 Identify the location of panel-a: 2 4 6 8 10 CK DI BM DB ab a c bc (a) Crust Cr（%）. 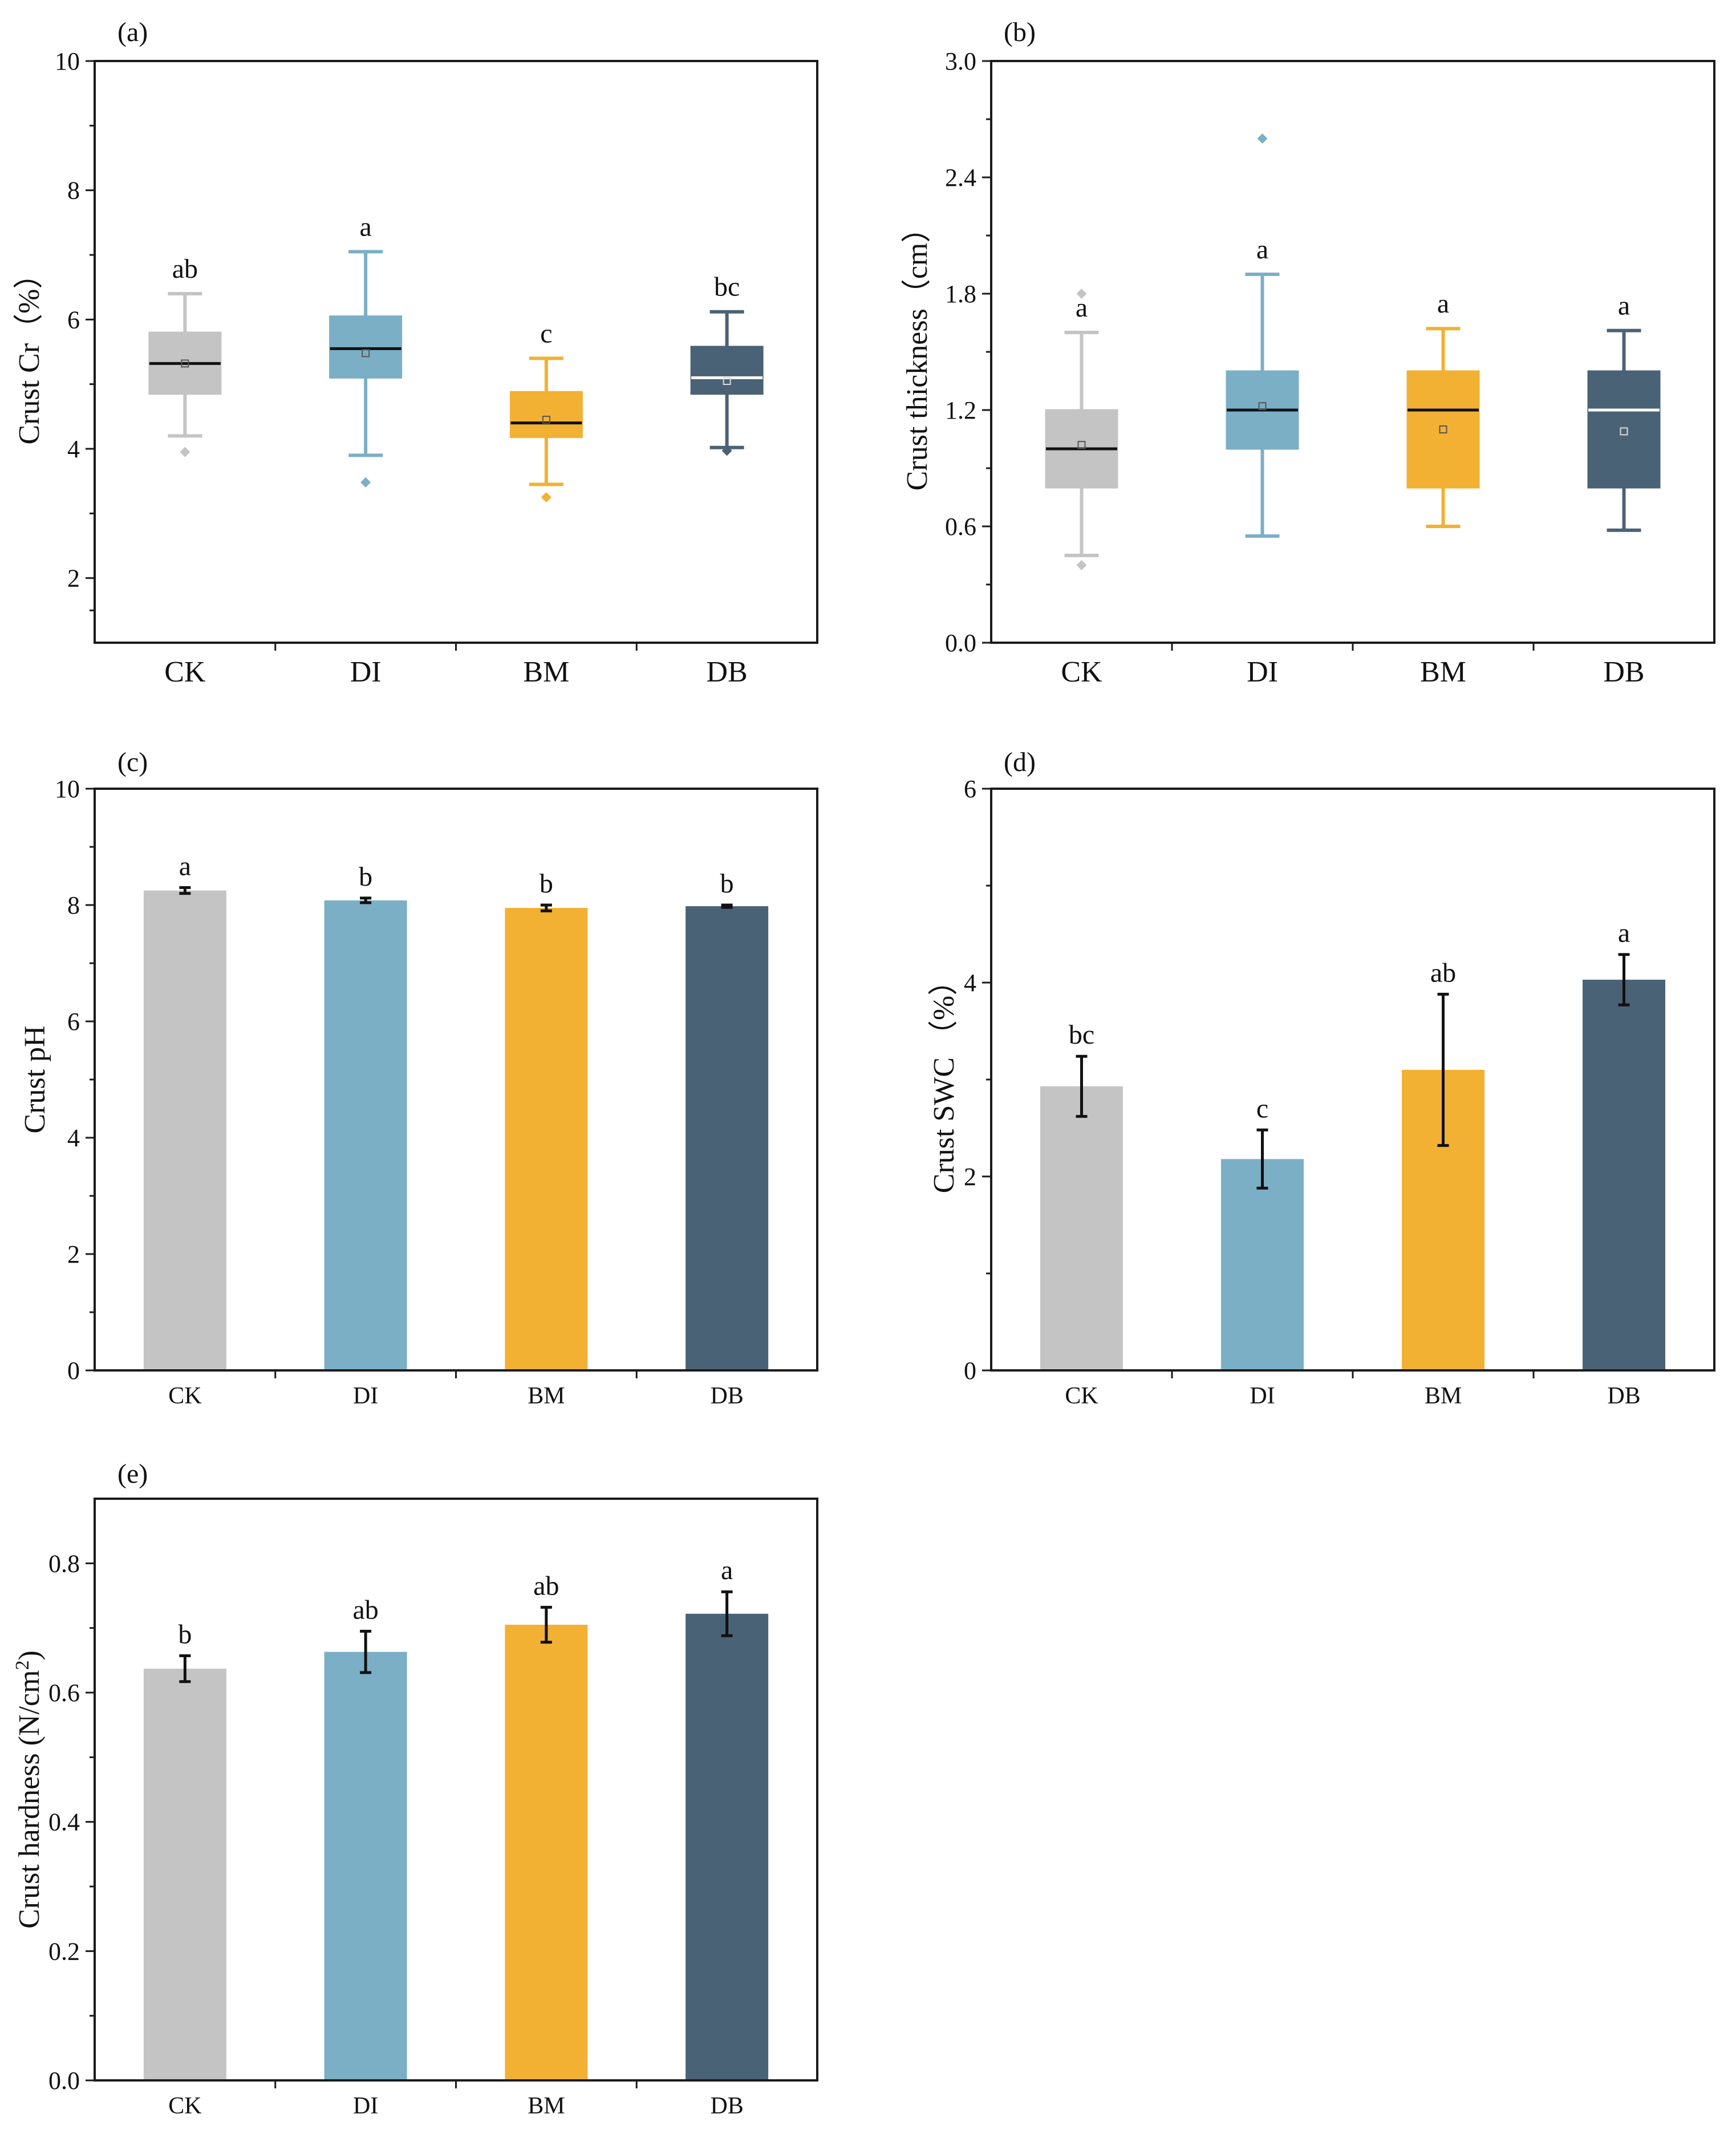
(415, 352).